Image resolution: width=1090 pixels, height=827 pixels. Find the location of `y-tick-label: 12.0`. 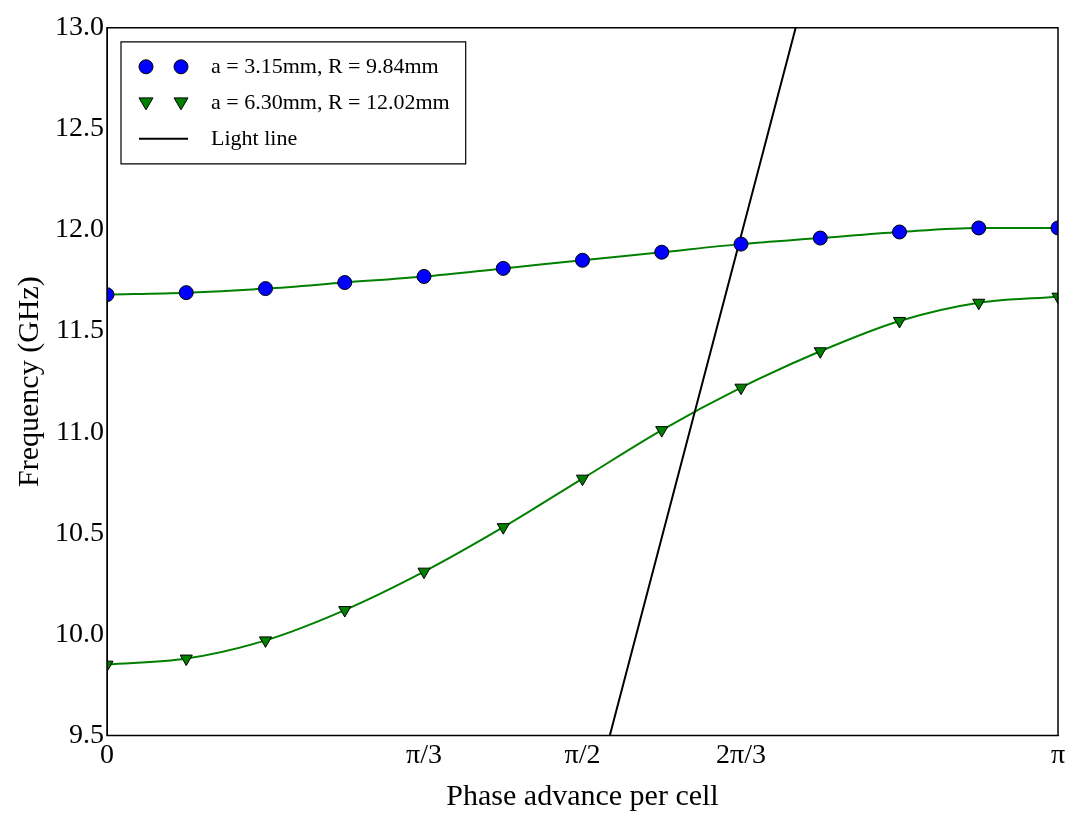

y-tick-label: 12.0 is located at coordinates (79, 228).